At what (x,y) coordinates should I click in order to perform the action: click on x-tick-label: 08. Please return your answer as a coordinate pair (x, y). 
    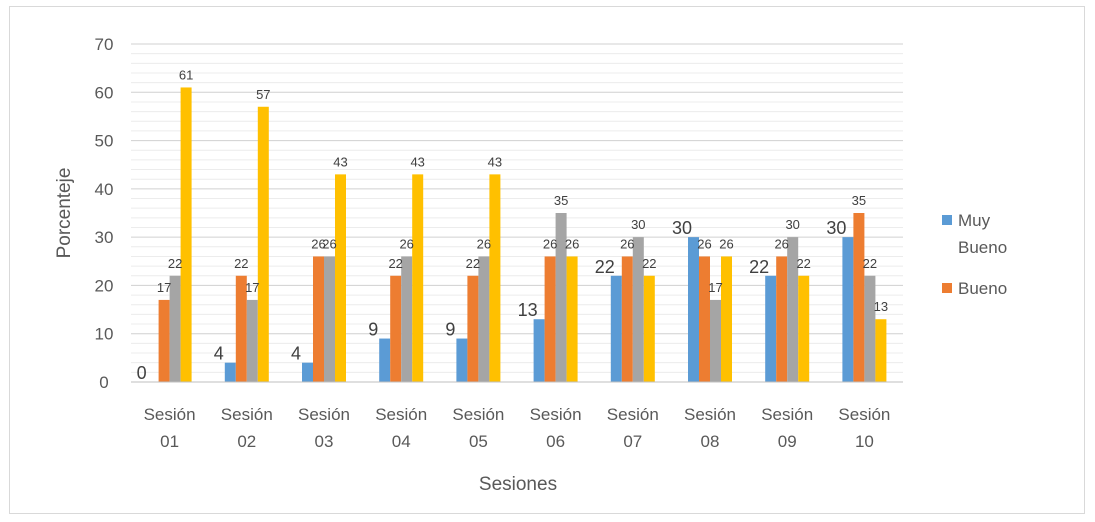
    Looking at the image, I should click on (710, 441).